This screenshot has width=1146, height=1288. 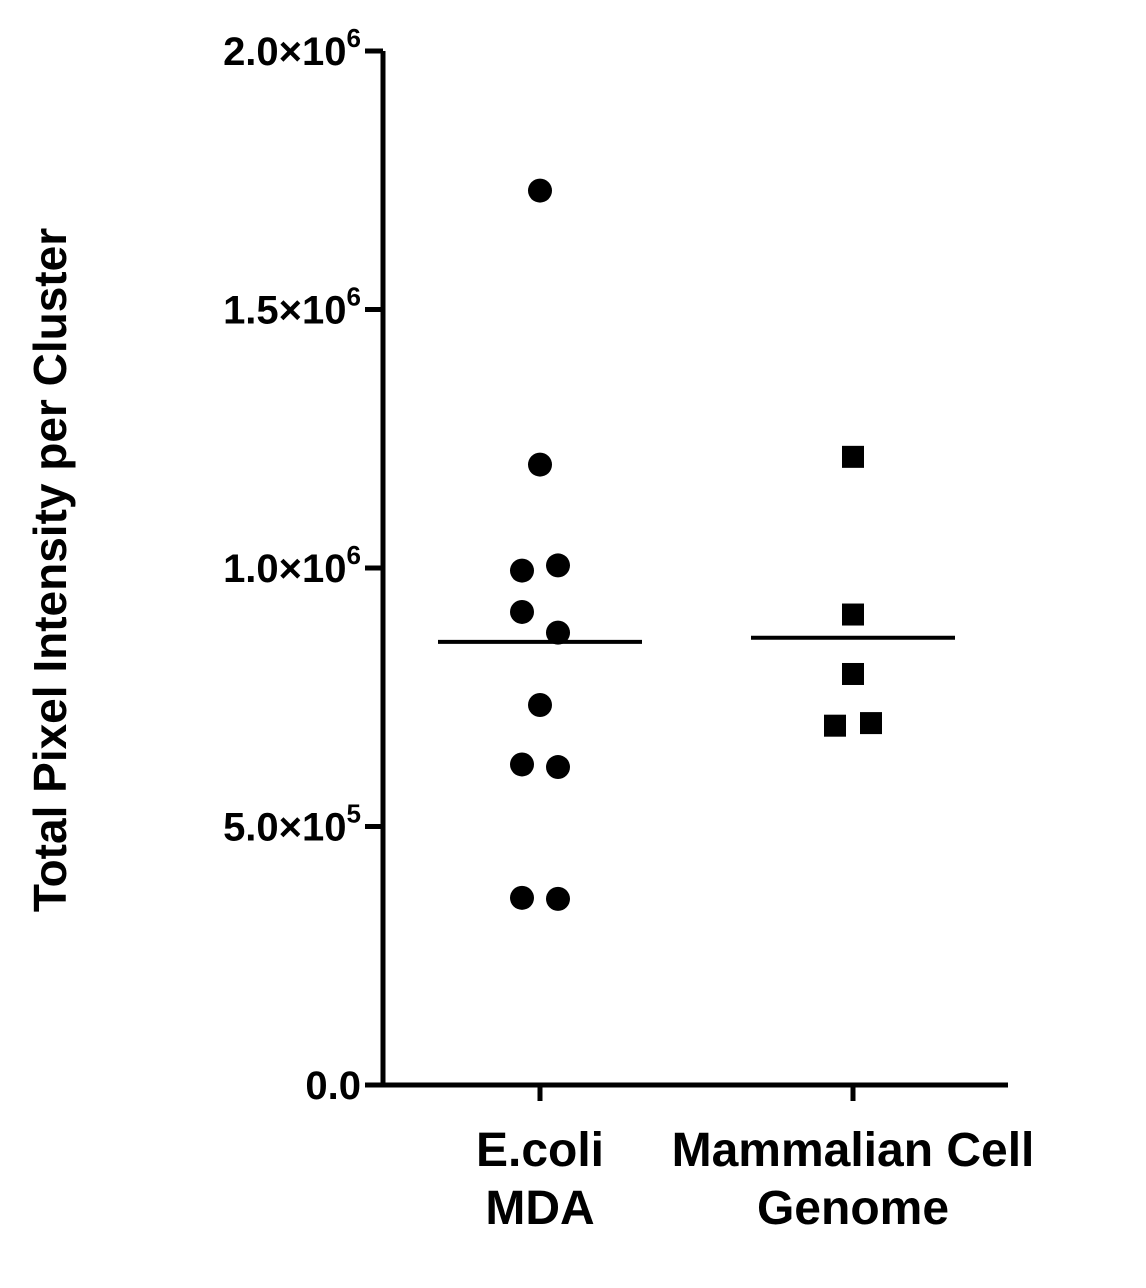 What do you see at coordinates (539, 1208) in the screenshot?
I see `x-category-label: MDA` at bounding box center [539, 1208].